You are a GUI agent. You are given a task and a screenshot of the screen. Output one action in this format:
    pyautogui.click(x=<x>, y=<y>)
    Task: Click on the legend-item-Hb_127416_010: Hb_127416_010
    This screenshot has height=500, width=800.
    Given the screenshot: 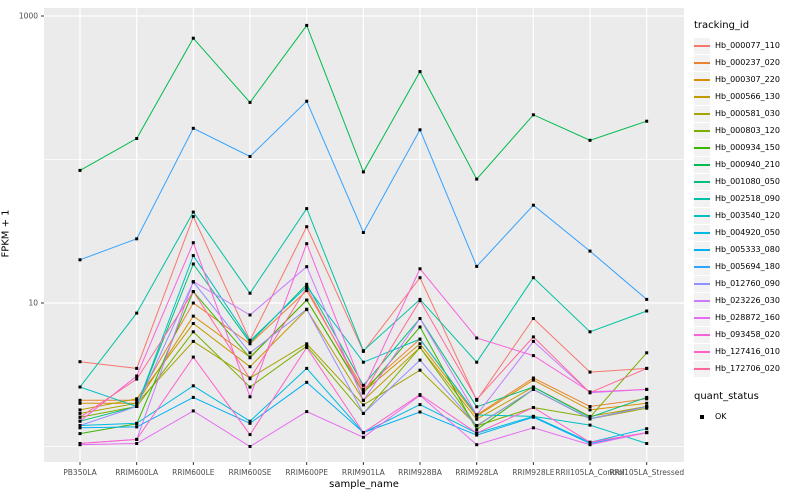 What is the action you would take?
    pyautogui.click(x=747, y=351)
    